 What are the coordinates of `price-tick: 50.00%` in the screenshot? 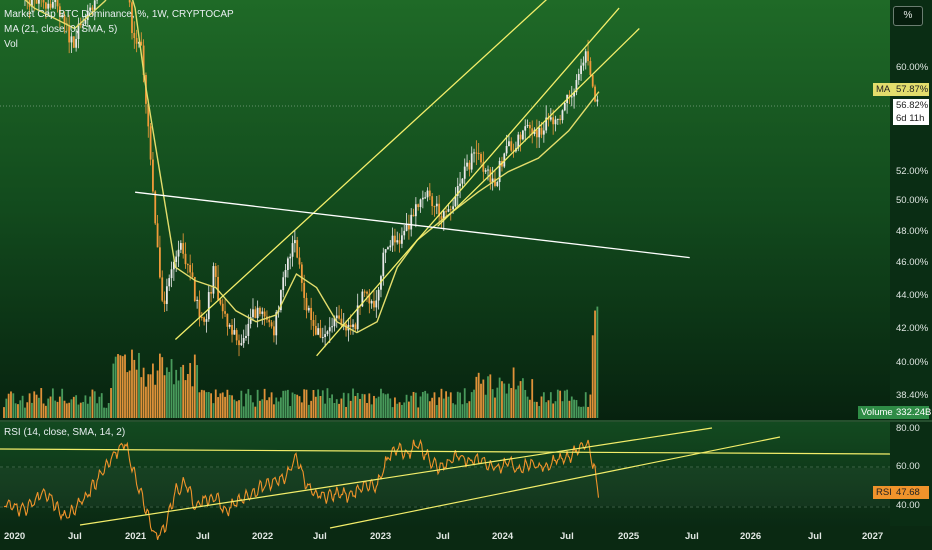 It's located at (912, 200).